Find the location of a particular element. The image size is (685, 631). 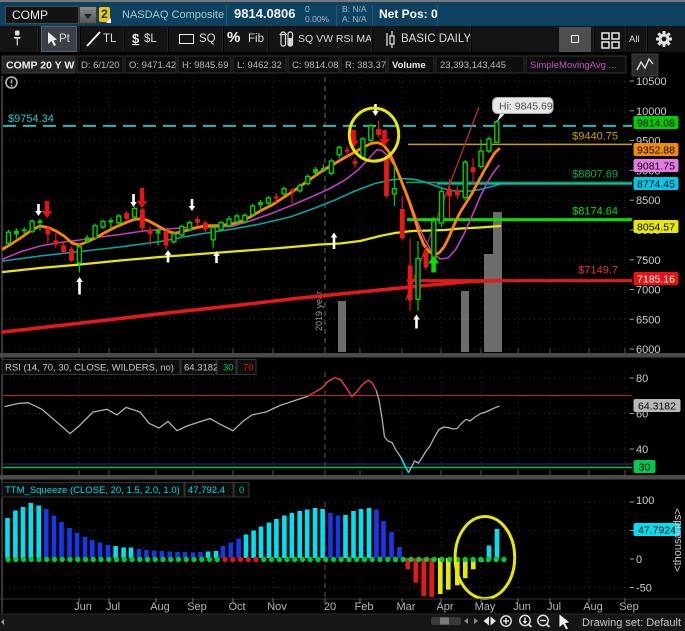

svg-text: -50 is located at coordinates (644, 589).